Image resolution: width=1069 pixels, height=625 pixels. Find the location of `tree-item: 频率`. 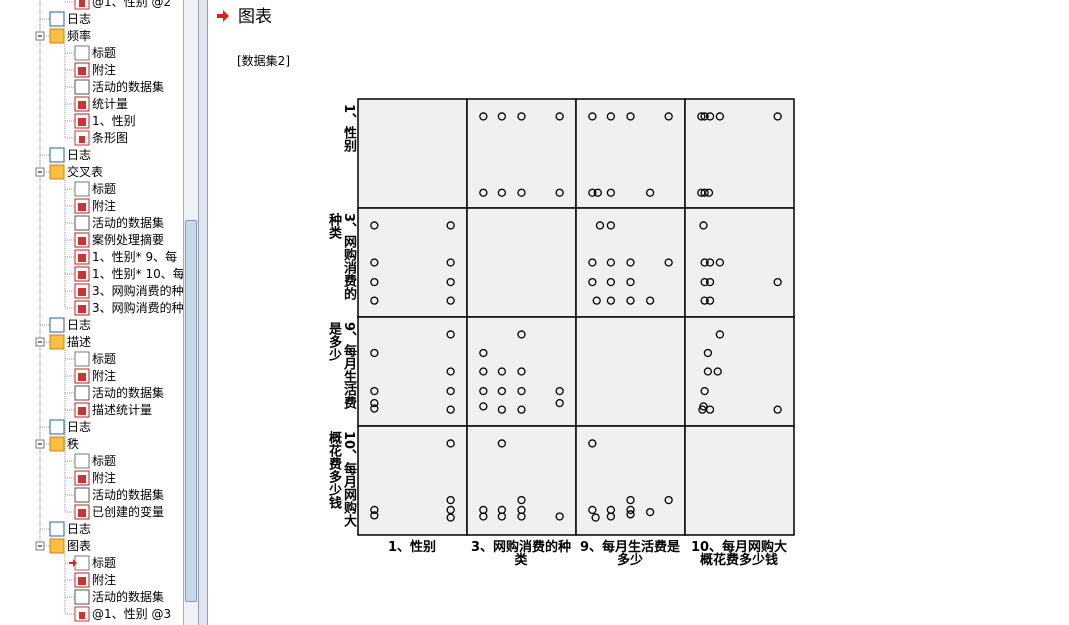

tree-item: 频率 is located at coordinates (79, 36).